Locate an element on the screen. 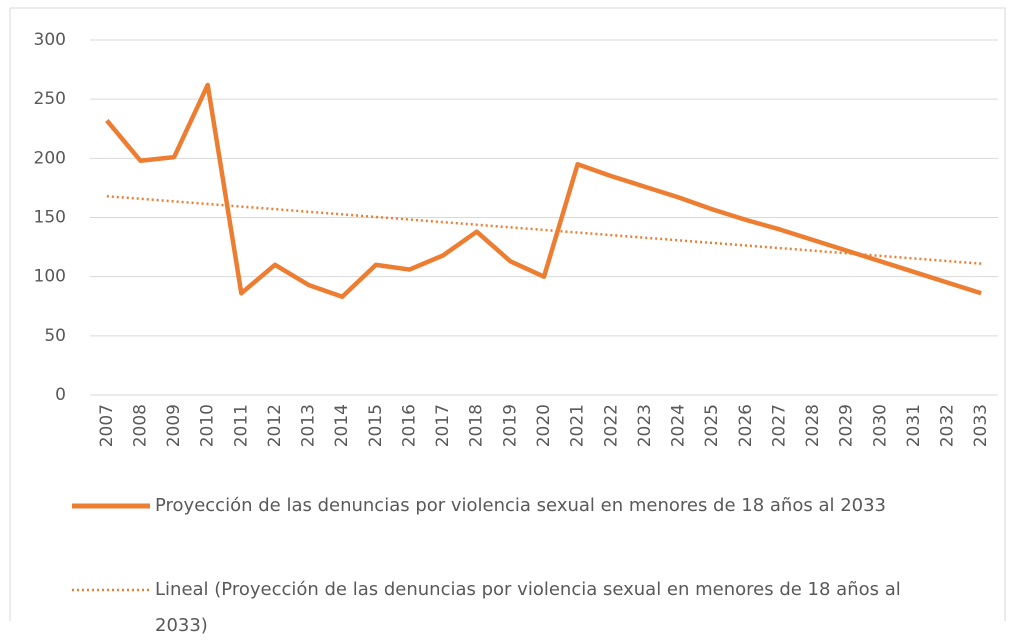 The image size is (1014, 644). x-tick-label: 2033 is located at coordinates (981, 425).